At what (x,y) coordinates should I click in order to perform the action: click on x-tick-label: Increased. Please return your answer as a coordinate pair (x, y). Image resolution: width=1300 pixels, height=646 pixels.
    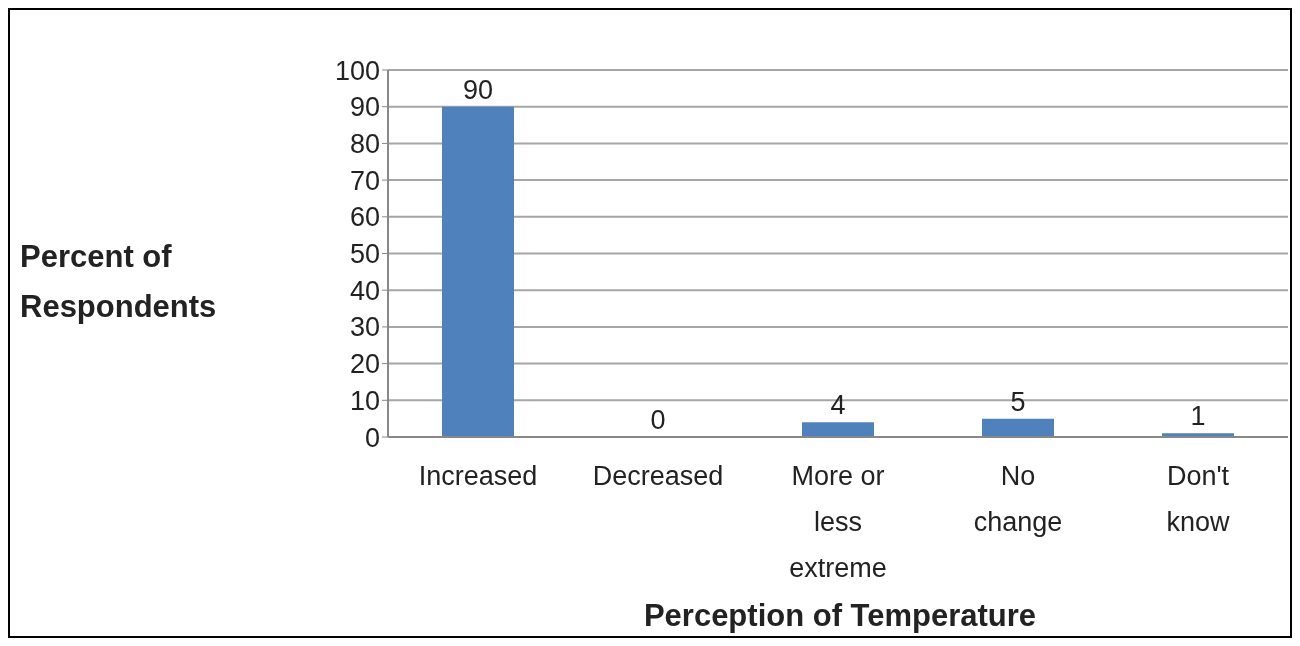
    Looking at the image, I should click on (478, 476).